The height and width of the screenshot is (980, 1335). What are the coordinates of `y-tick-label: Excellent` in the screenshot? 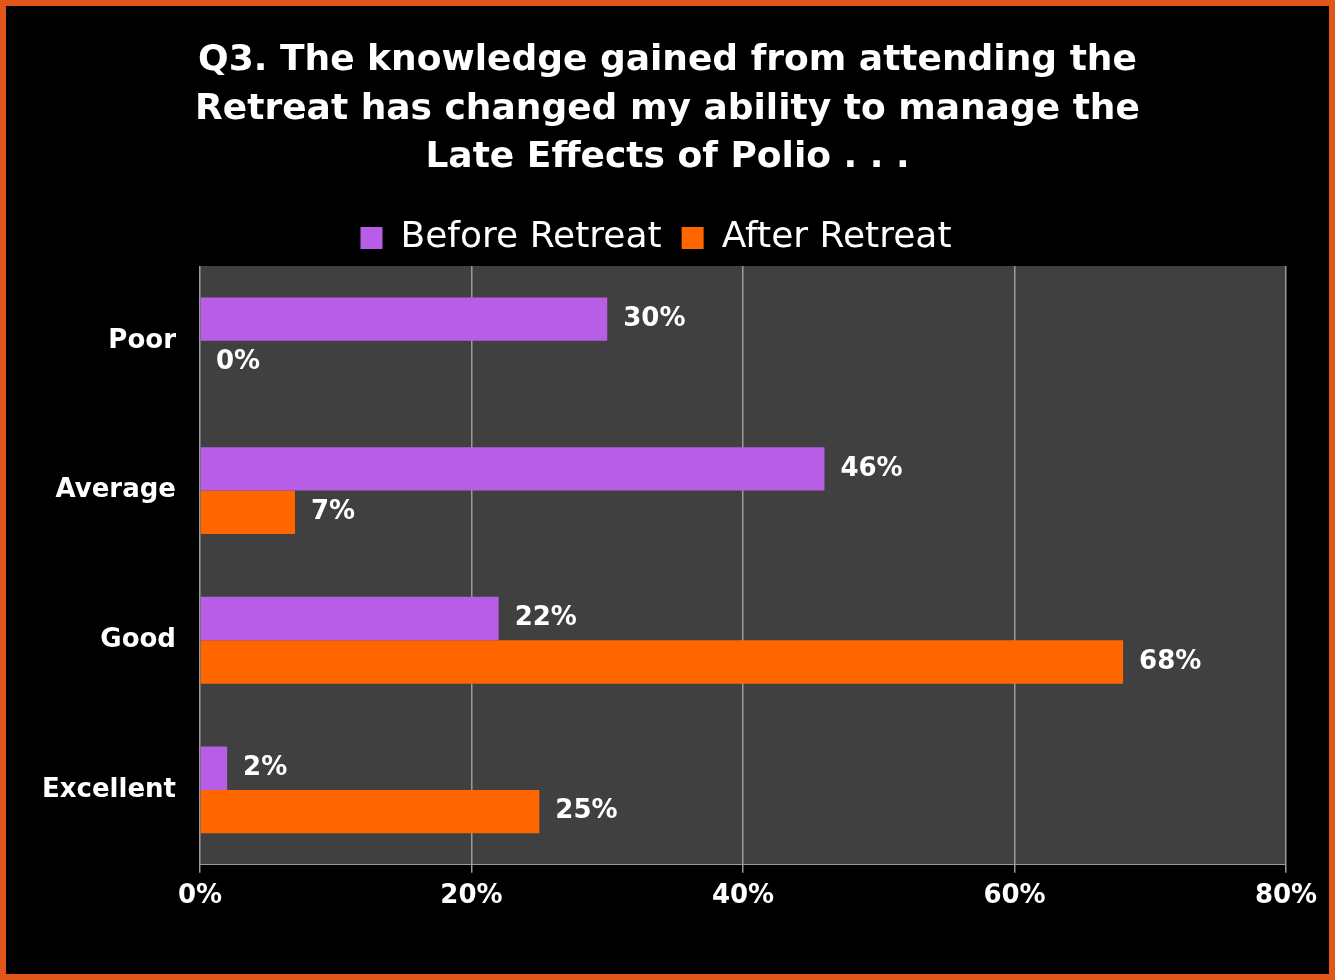 It's located at (108, 787).